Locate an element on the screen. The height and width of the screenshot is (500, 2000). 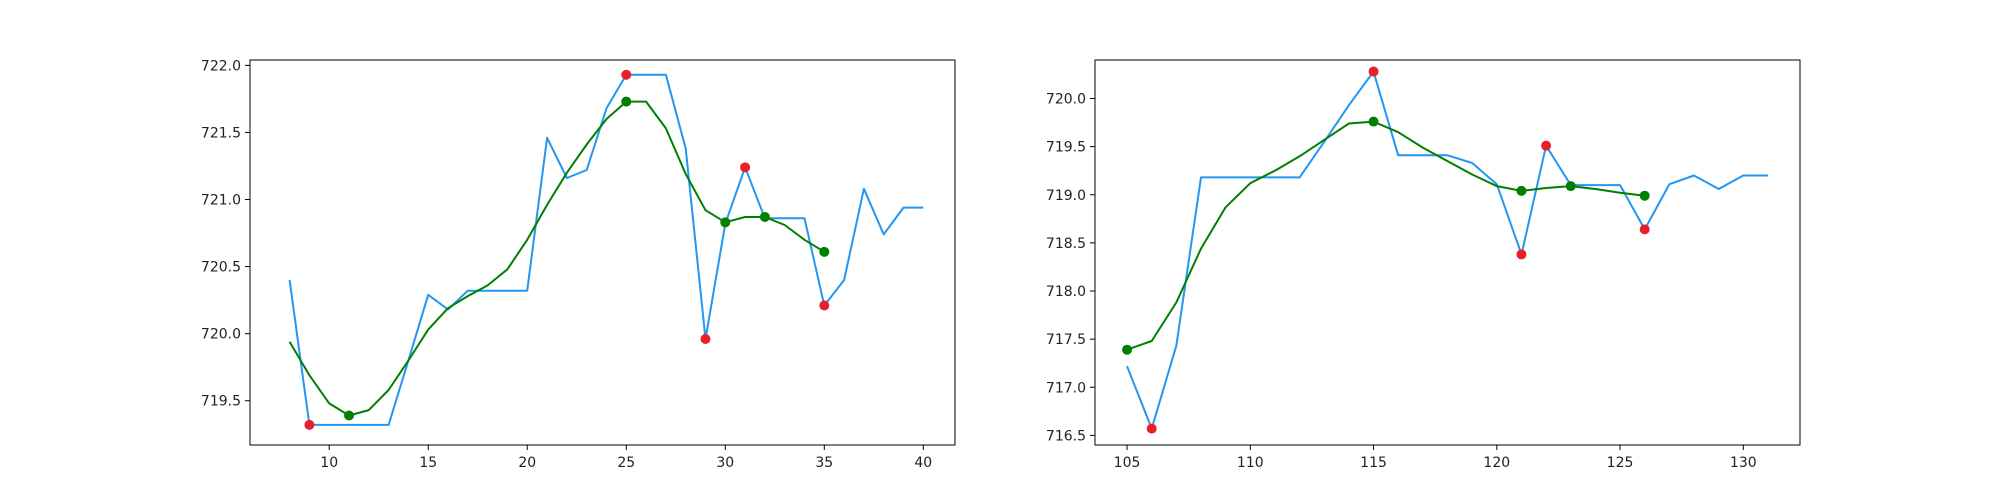
x-tick-label-10: 10 is located at coordinates (329, 463).